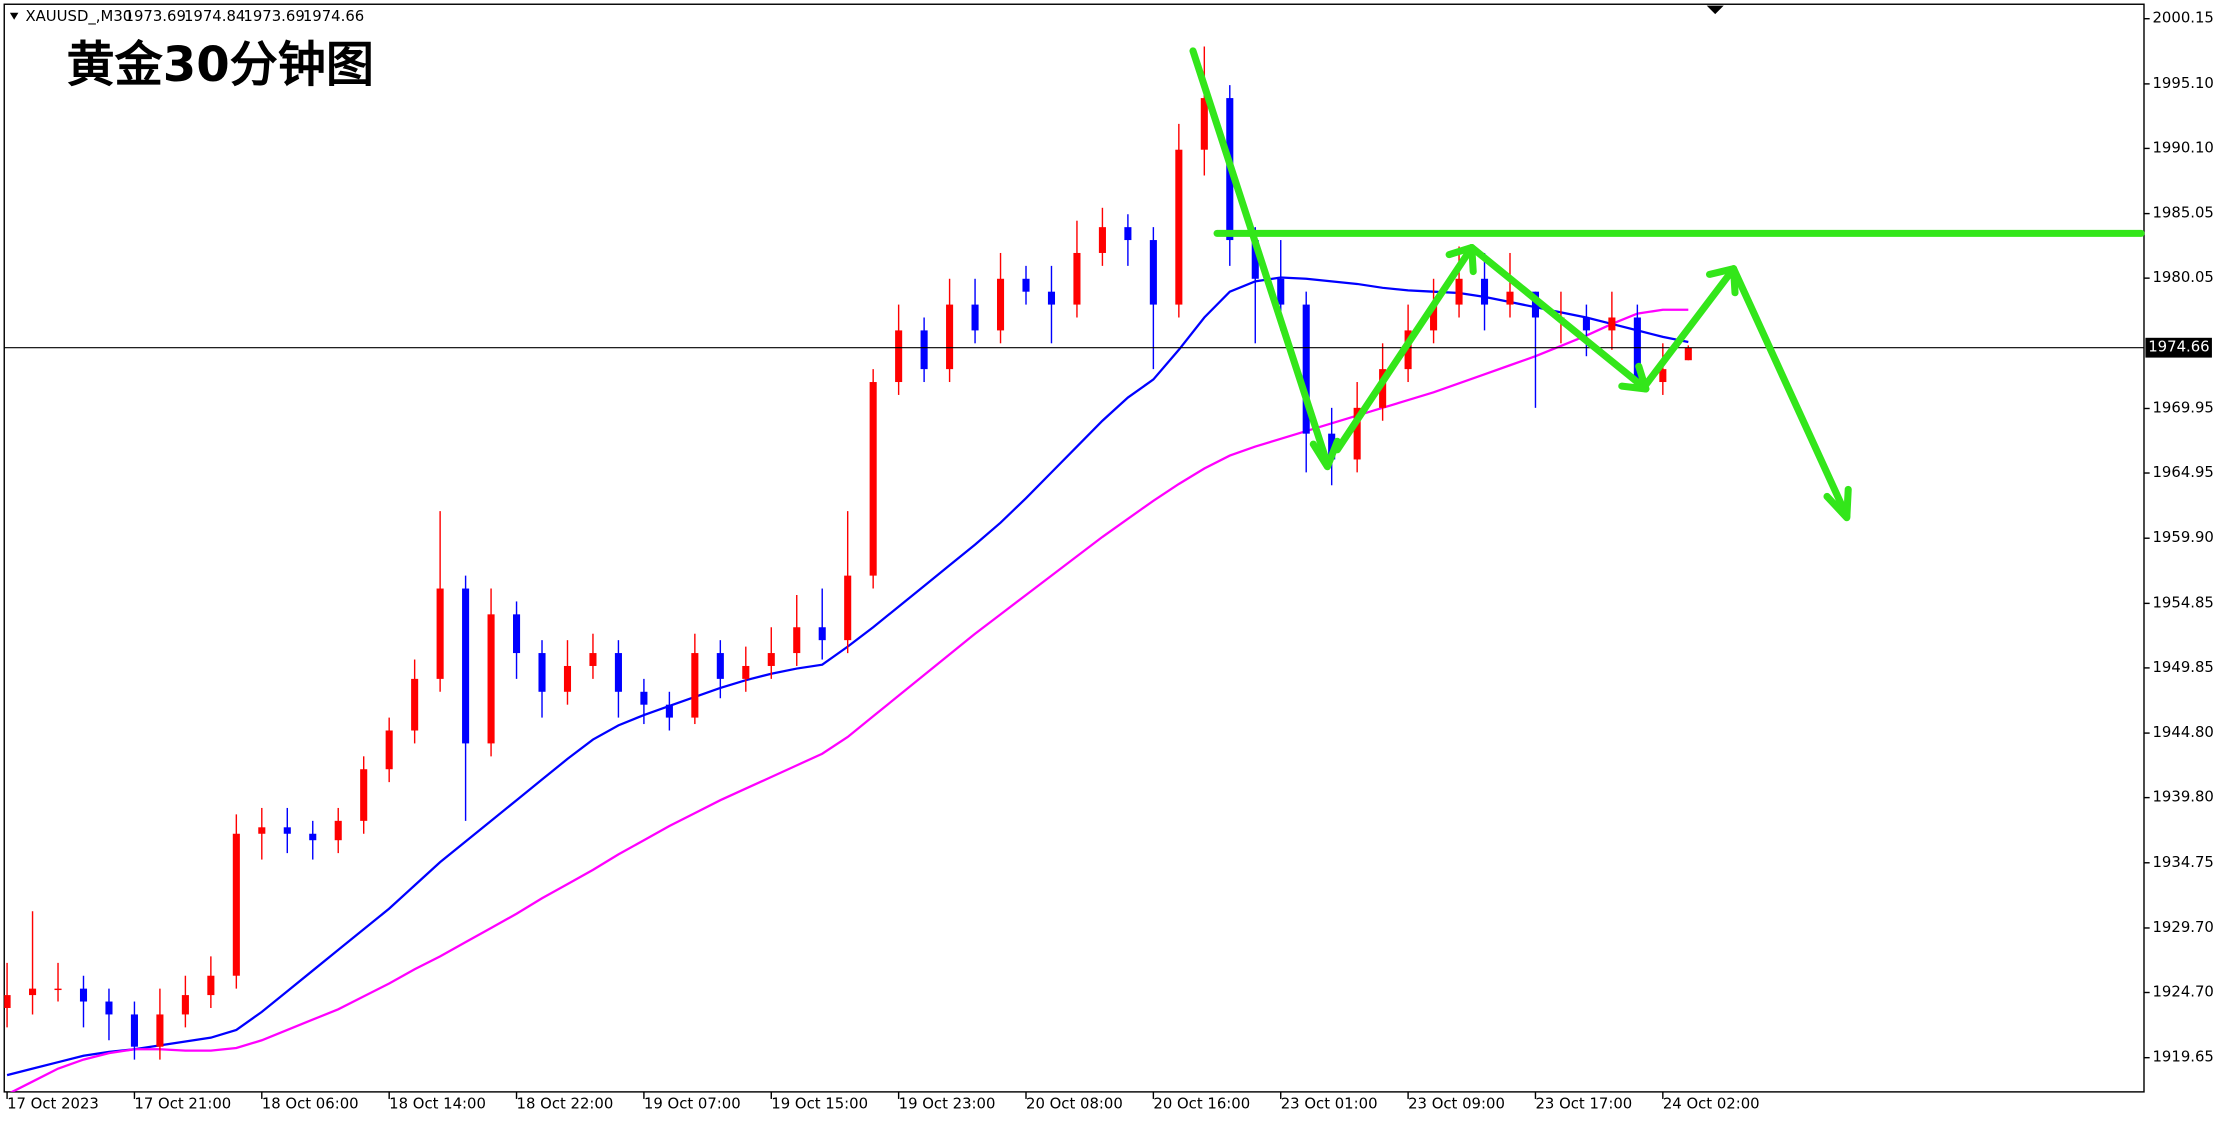 The height and width of the screenshot is (1123, 2219). I want to click on y-tick-label: 1934.75, so click(2182, 862).